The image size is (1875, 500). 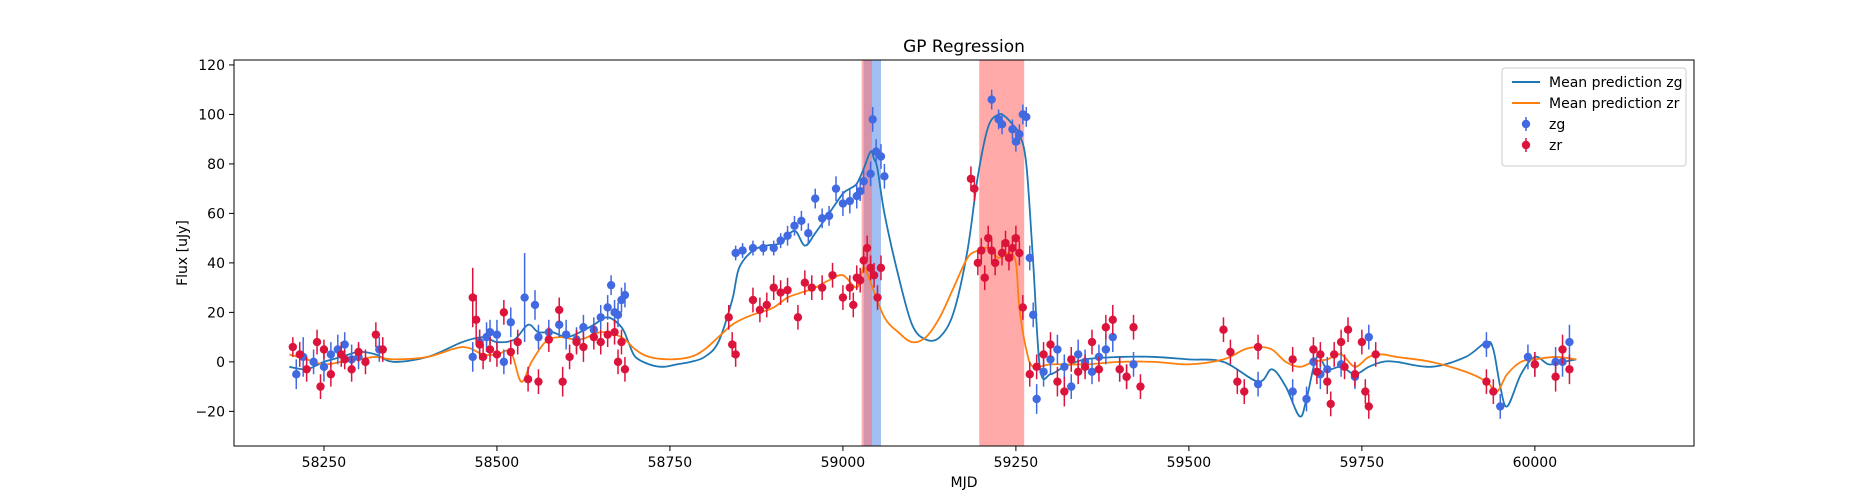 What do you see at coordinates (843, 463) in the screenshot?
I see `x-tick-label: 59000` at bounding box center [843, 463].